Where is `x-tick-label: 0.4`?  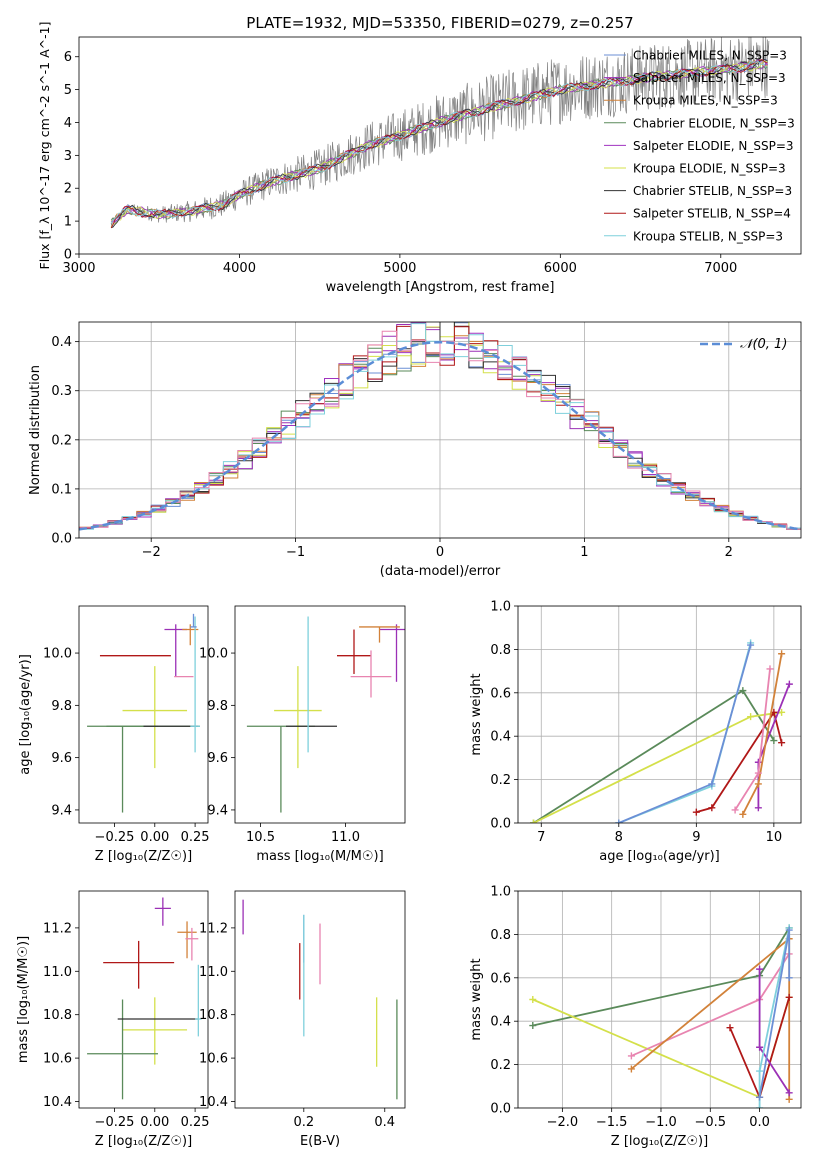
x-tick-label: 0.4 is located at coordinates (384, 1122).